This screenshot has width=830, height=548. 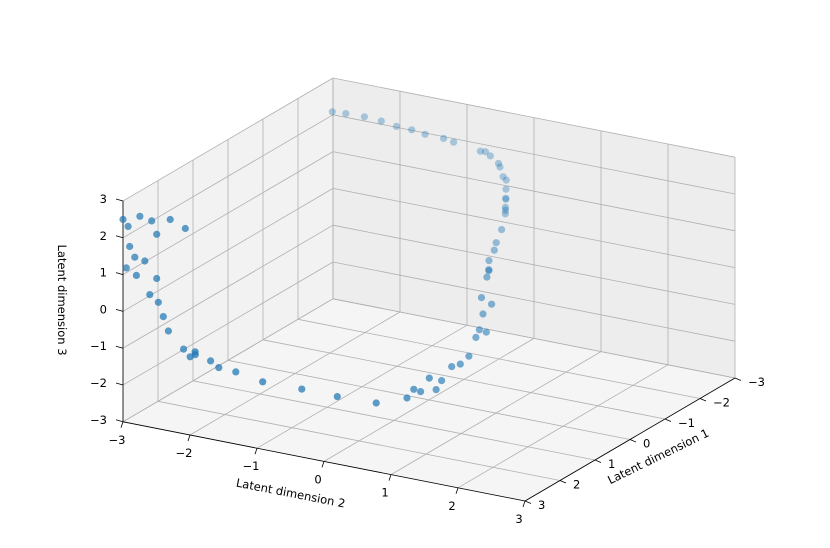 I want to click on grid-floor-y, so click(x=563, y=426).